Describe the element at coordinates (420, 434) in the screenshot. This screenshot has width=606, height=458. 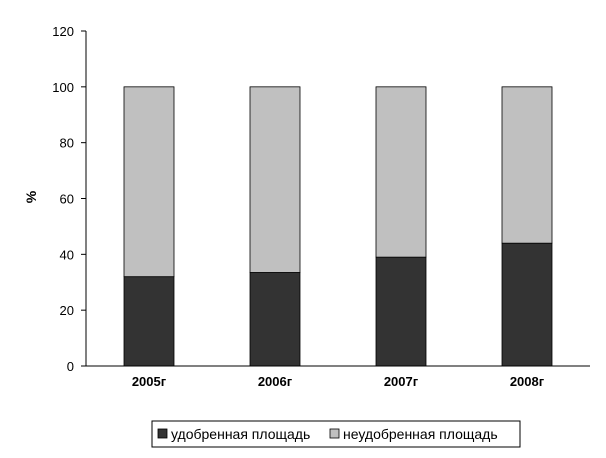
I see `legend-entry-label: неудобренная площадь` at that location.